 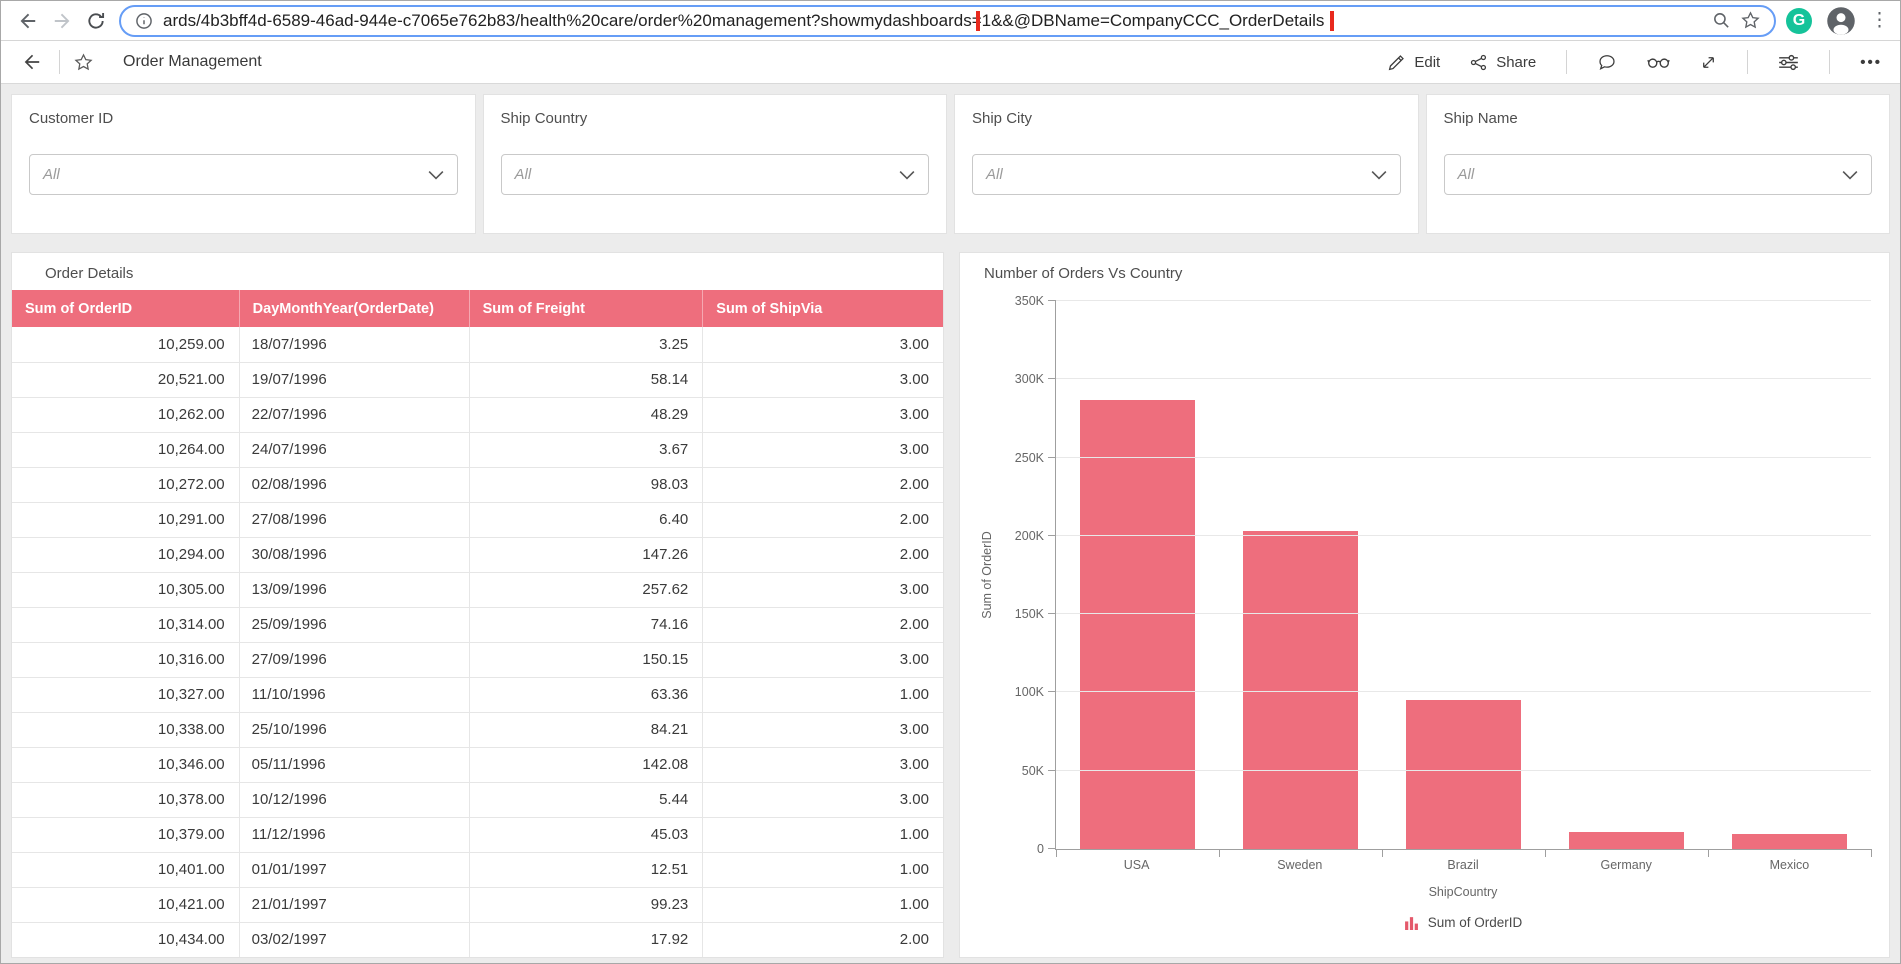 What do you see at coordinates (586, 555) in the screenshot?
I see `table-cell: 147.26` at bounding box center [586, 555].